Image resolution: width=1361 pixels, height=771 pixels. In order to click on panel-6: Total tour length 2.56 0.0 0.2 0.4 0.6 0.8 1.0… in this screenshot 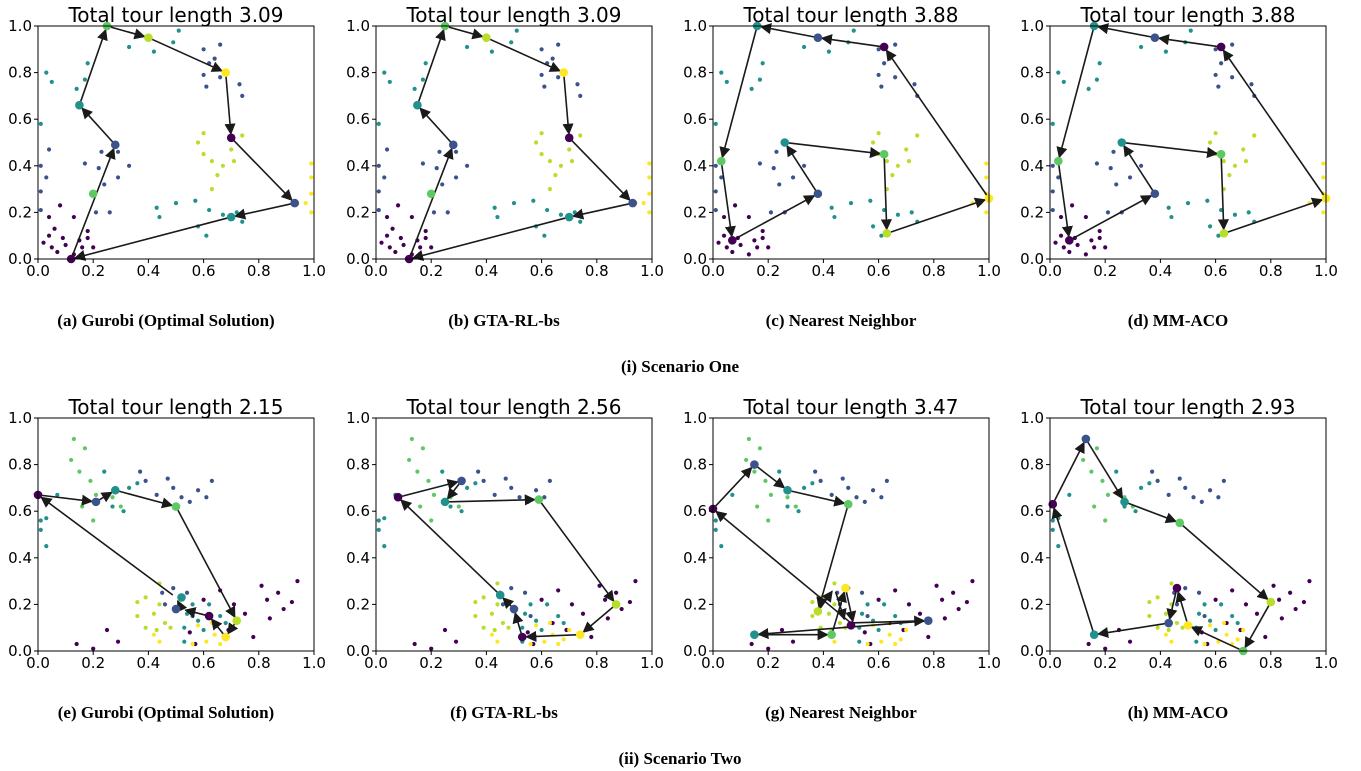, I will do `click(505, 558)`.